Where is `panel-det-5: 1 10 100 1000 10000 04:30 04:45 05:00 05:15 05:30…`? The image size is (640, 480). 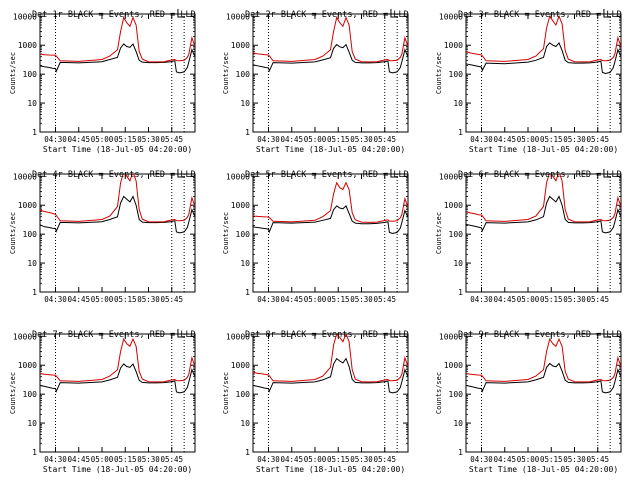
panel-det-5: 1 10 100 1000 10000 04:30 04:45 05:00 05:15 05:30… is located at coordinates (315, 236).